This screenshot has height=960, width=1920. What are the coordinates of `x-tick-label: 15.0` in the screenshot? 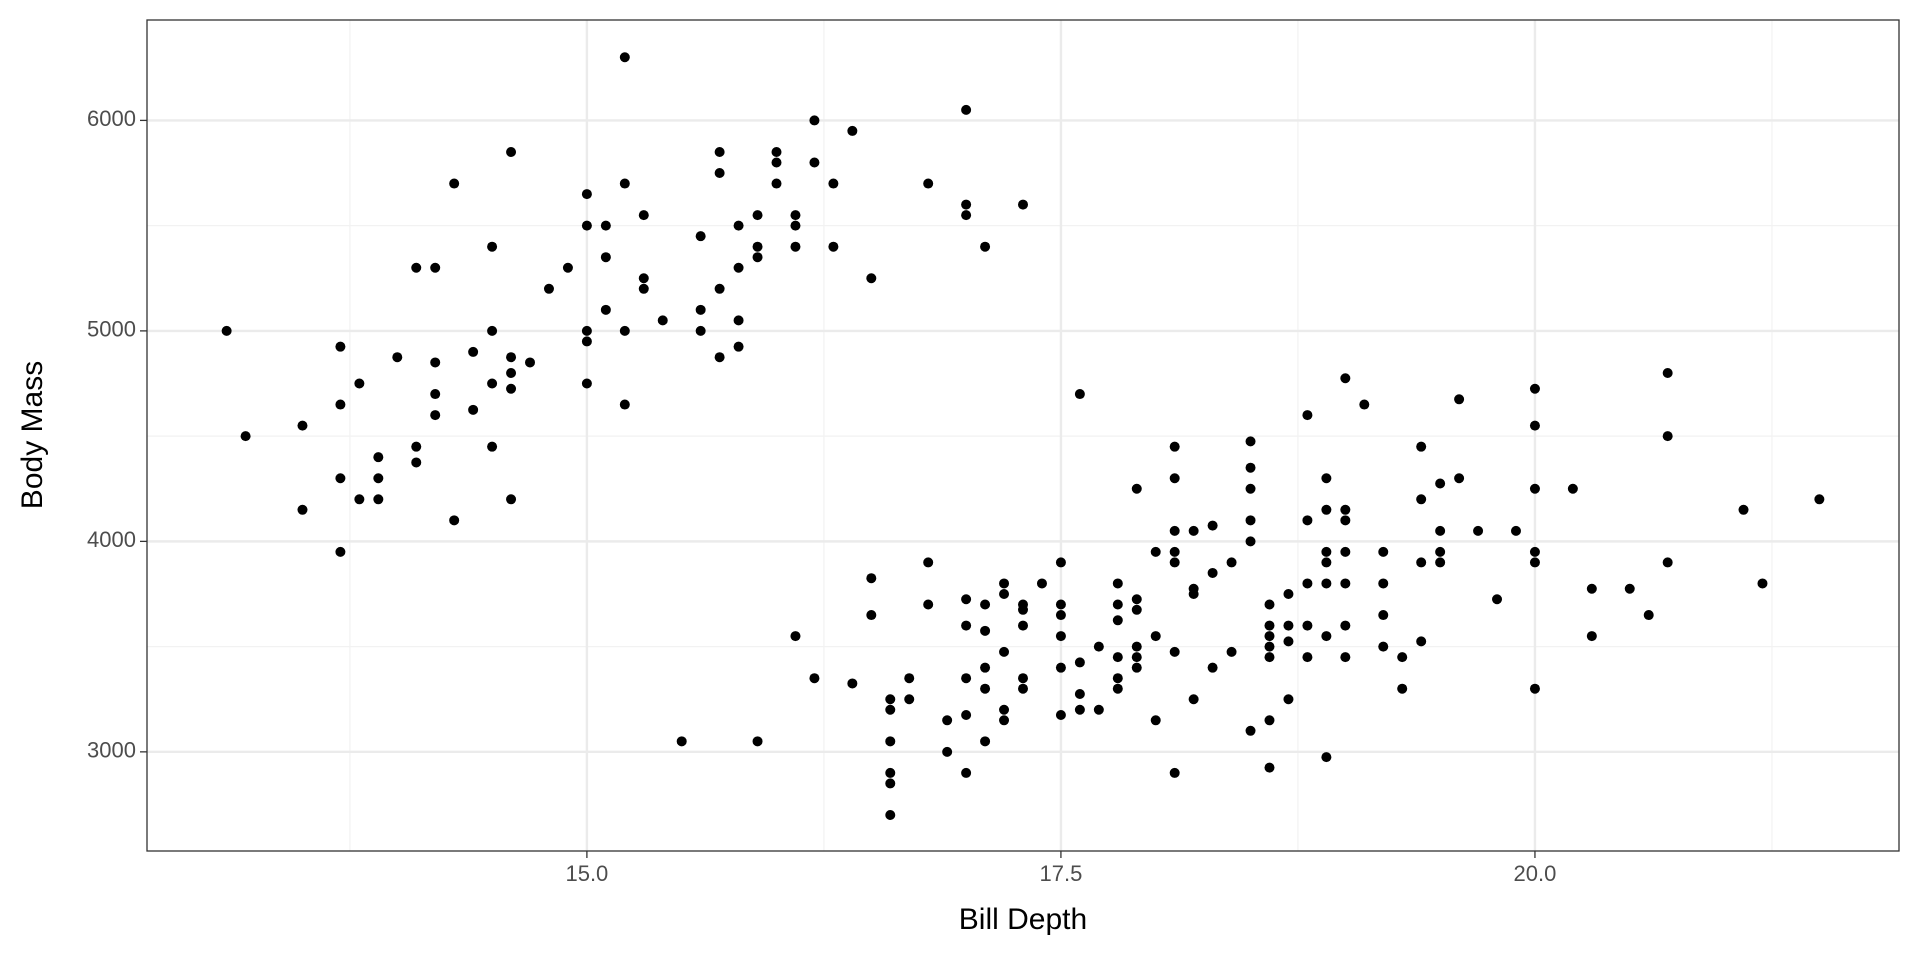 It's located at (586, 873).